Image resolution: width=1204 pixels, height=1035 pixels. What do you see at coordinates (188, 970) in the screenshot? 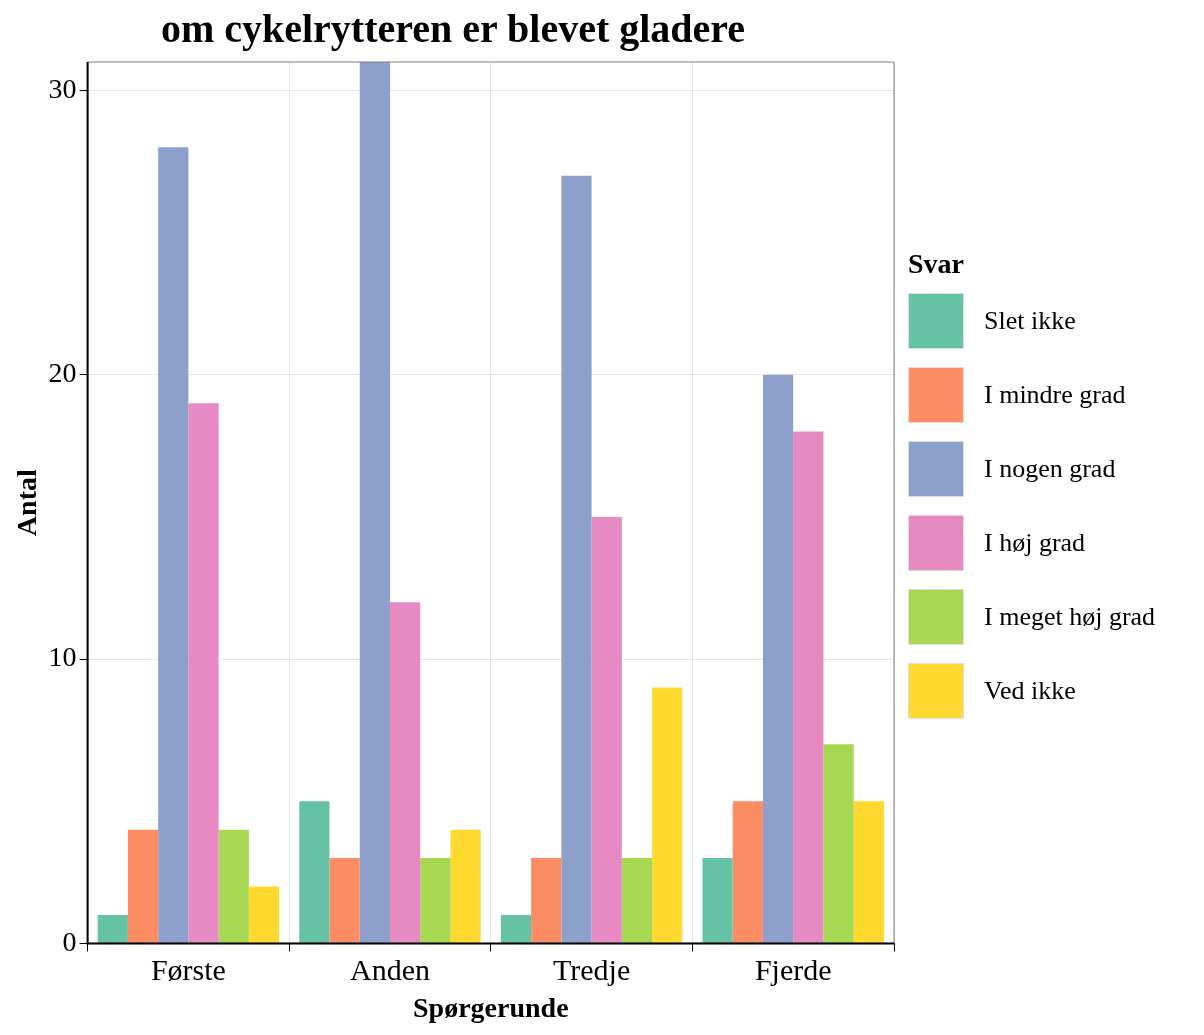
I see `x-tick-label: Første` at bounding box center [188, 970].